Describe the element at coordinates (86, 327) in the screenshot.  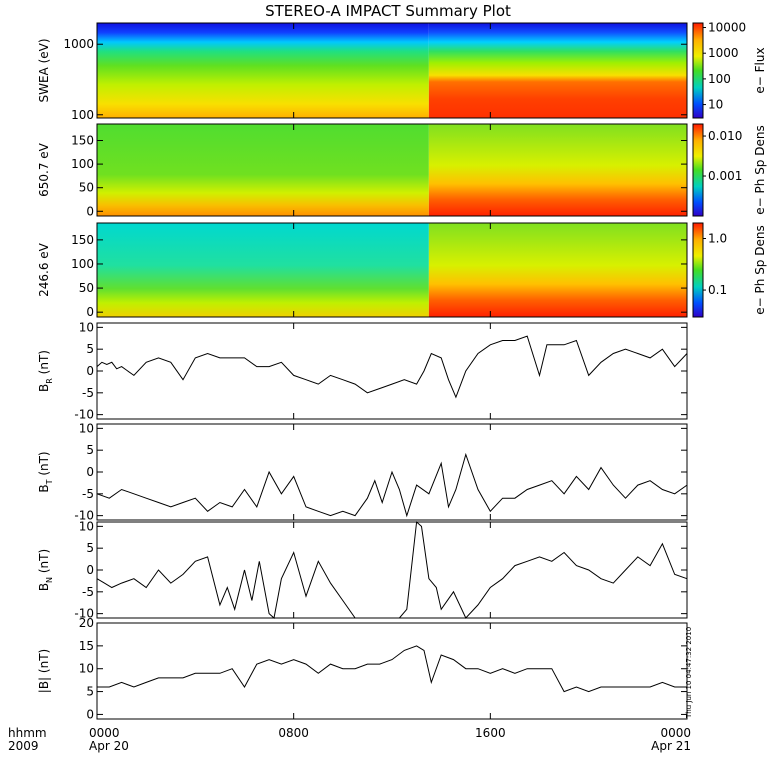
I see `br-ytick-label: 10` at that location.